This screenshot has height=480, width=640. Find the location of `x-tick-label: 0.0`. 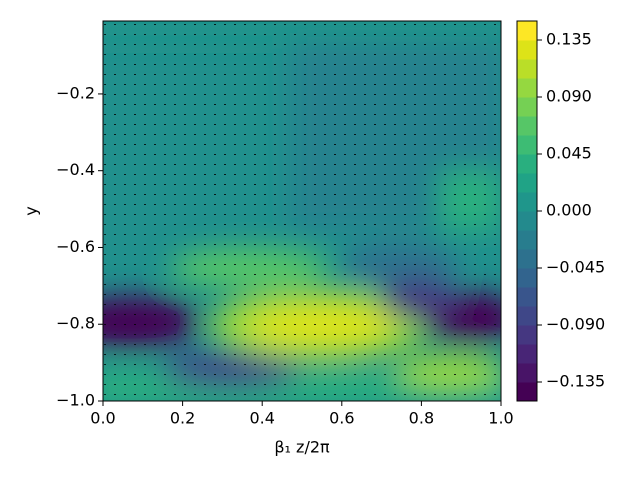

x-tick-label: 0.0 is located at coordinates (102, 418).